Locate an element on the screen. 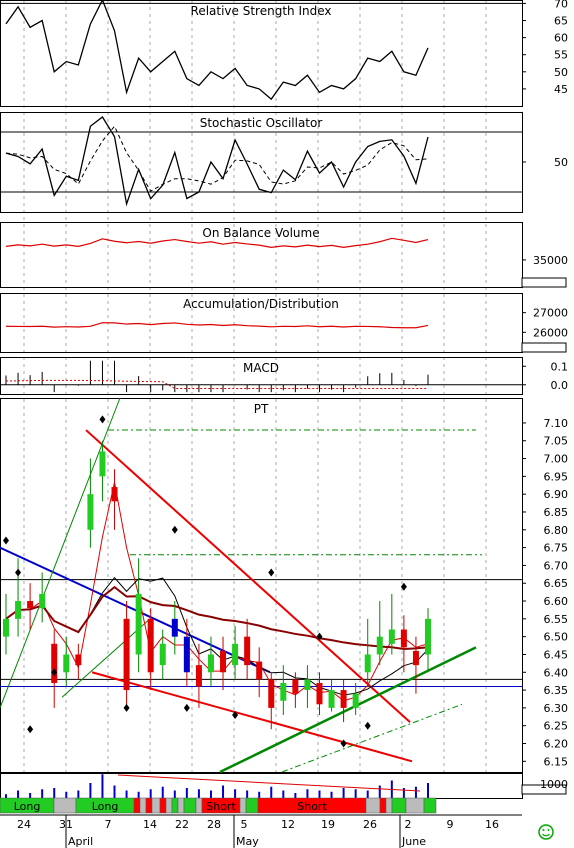 The width and height of the screenshot is (574, 848). x-tick-label: 7 is located at coordinates (108, 824).